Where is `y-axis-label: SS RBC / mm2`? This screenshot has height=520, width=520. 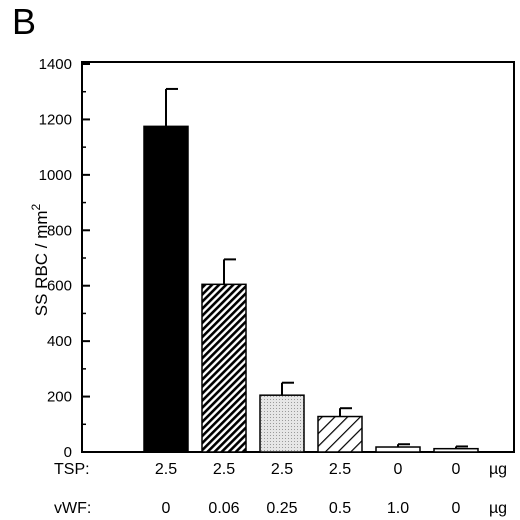
y-axis-label: SS RBC / mm2 is located at coordinates (40, 259).